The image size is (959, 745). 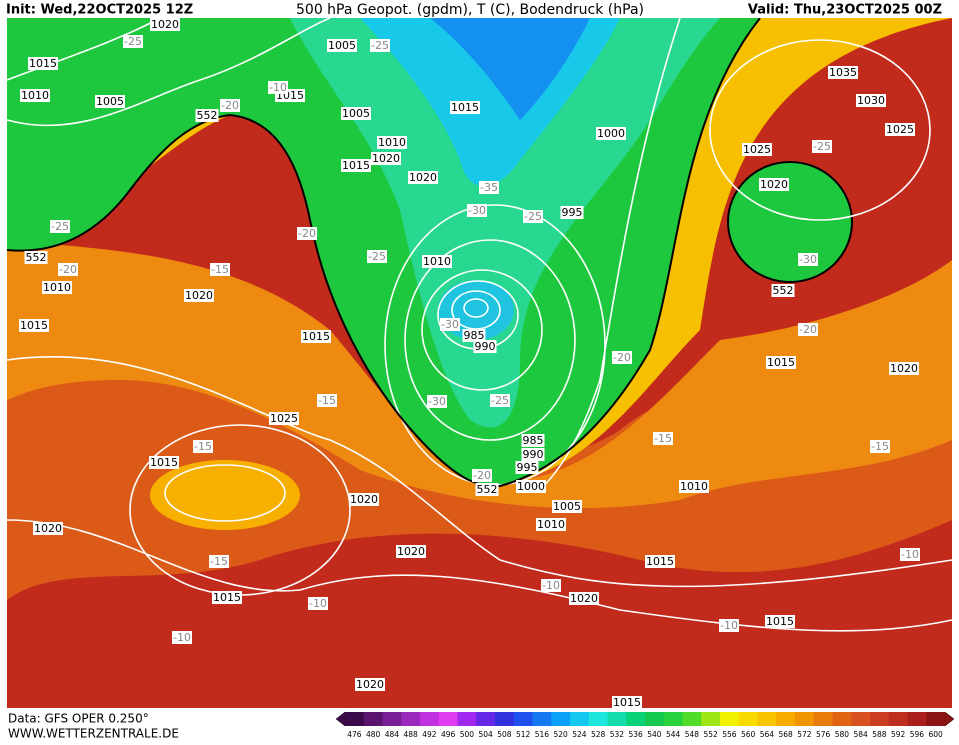 What do you see at coordinates (392, 142) in the screenshot?
I see `isobar-label-text: 1010` at bounding box center [392, 142].